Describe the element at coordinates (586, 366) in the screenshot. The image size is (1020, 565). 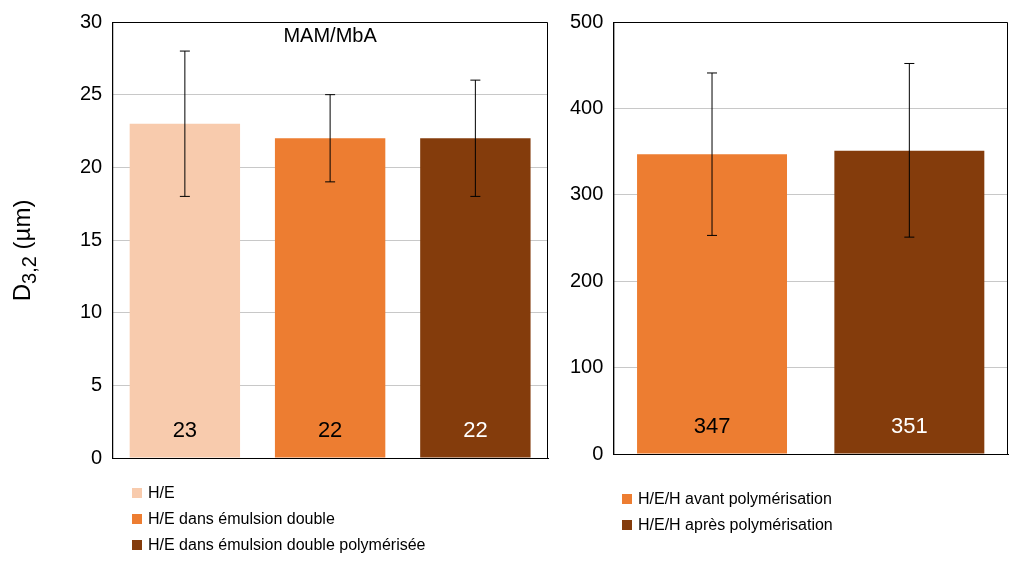
I see `y-tick-label: 100` at that location.